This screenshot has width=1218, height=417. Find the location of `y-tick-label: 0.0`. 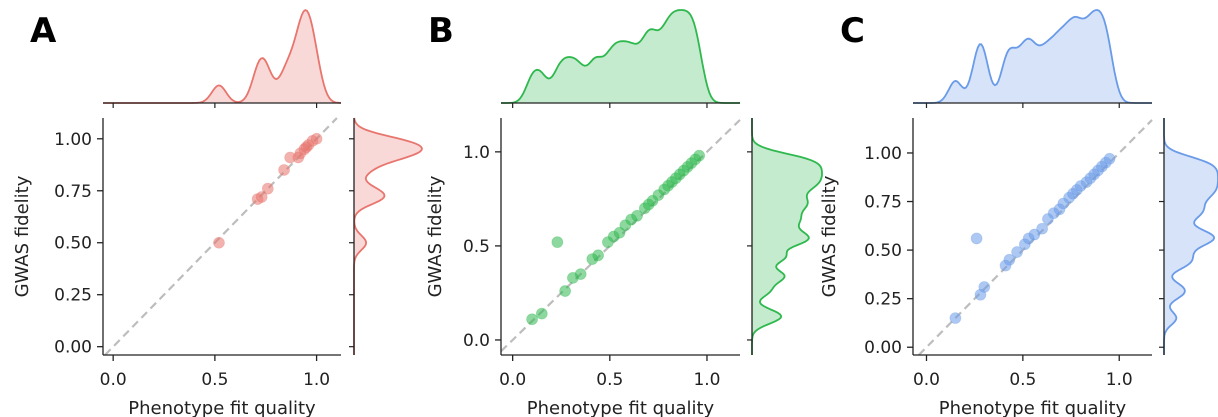

y-tick-label: 0.0 is located at coordinates (476, 341).